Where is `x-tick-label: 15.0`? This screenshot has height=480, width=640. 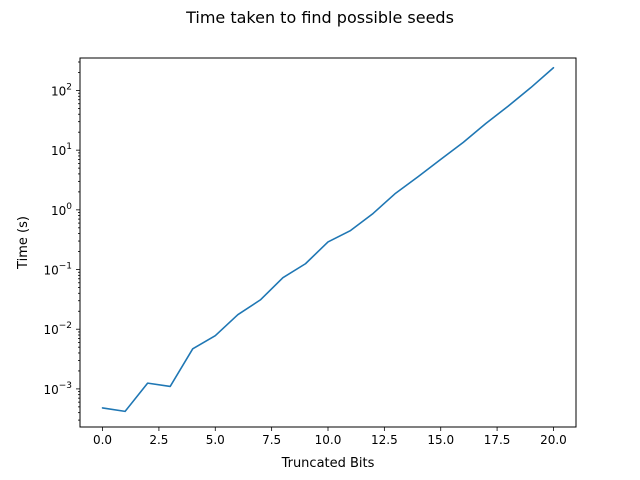
x-tick-label: 15.0 is located at coordinates (440, 440).